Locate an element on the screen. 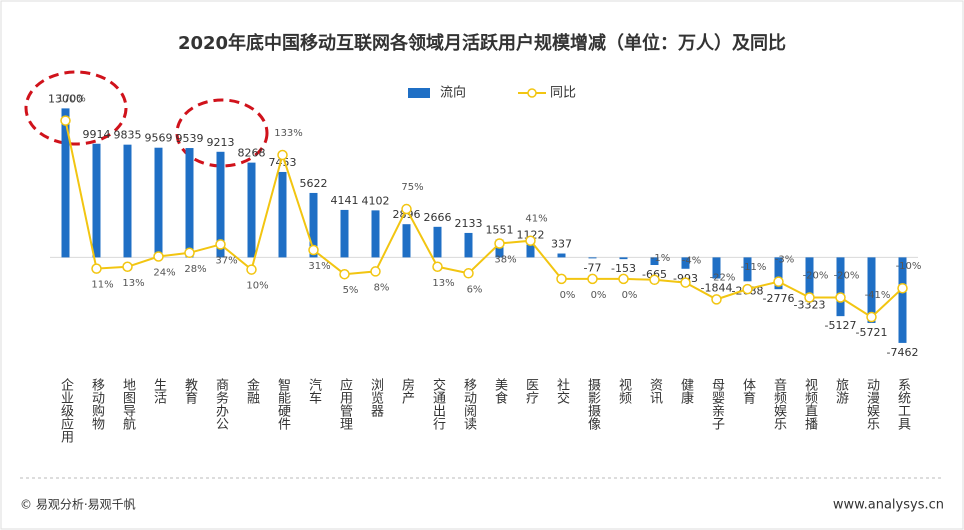 This screenshot has height=530, width=964. bar-label: -665 is located at coordinates (654, 274).